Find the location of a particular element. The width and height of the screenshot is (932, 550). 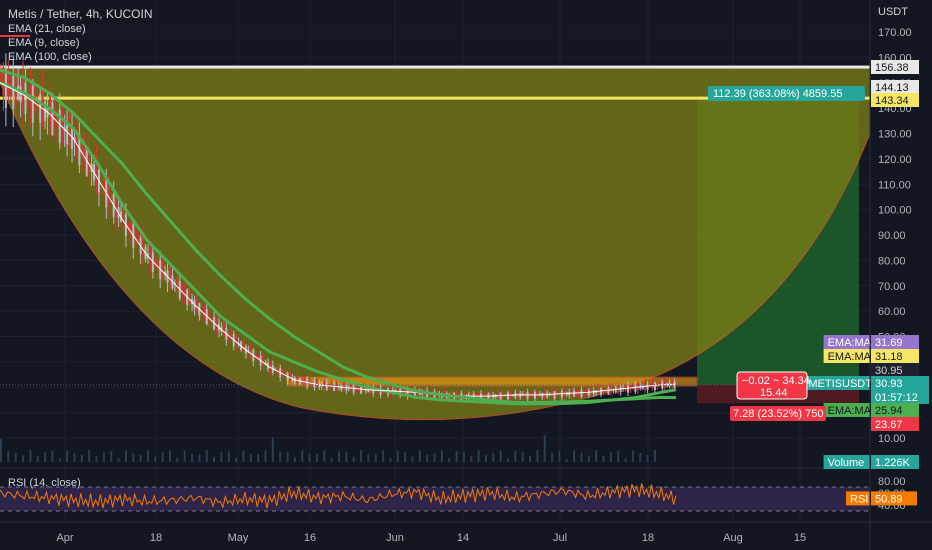

measure-label-bars: 15.44 is located at coordinates (774, 393).